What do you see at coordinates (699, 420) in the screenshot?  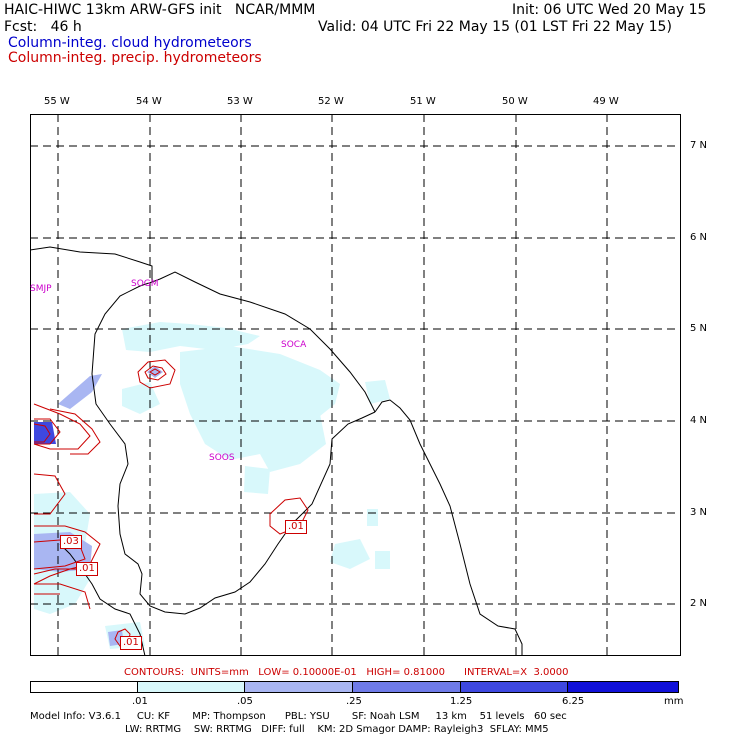 I see `lat-label: 4 N` at bounding box center [699, 420].